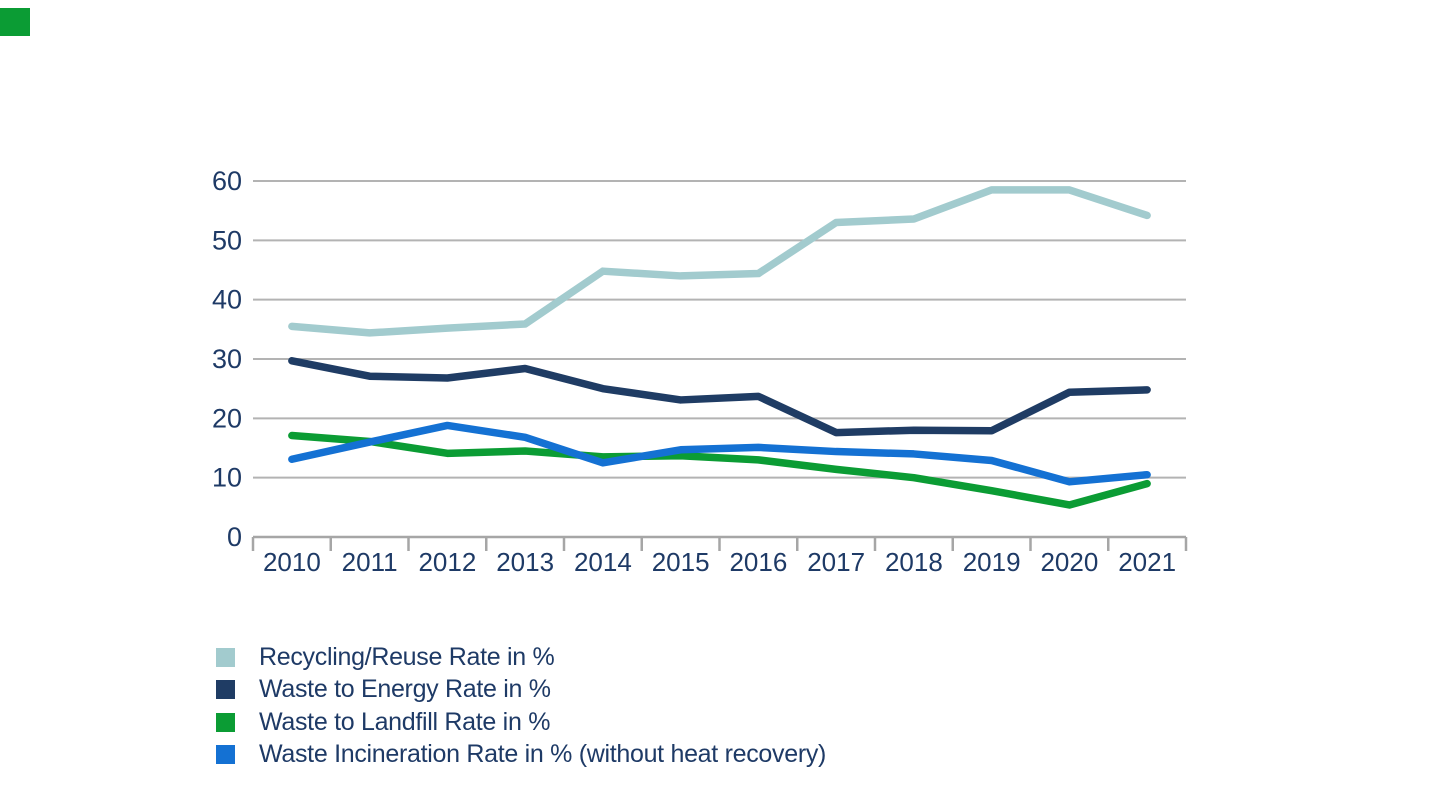 The image size is (1440, 810). What do you see at coordinates (225, 657) in the screenshot?
I see `legend-swatch-recycling-reuse` at bounding box center [225, 657].